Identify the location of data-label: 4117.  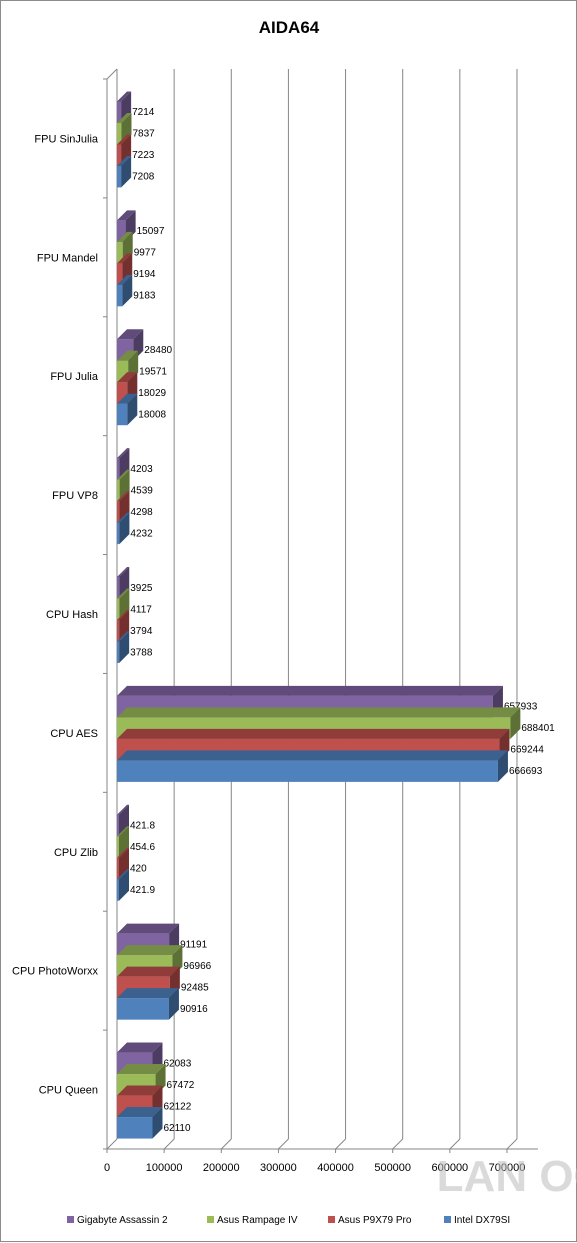
(141, 609).